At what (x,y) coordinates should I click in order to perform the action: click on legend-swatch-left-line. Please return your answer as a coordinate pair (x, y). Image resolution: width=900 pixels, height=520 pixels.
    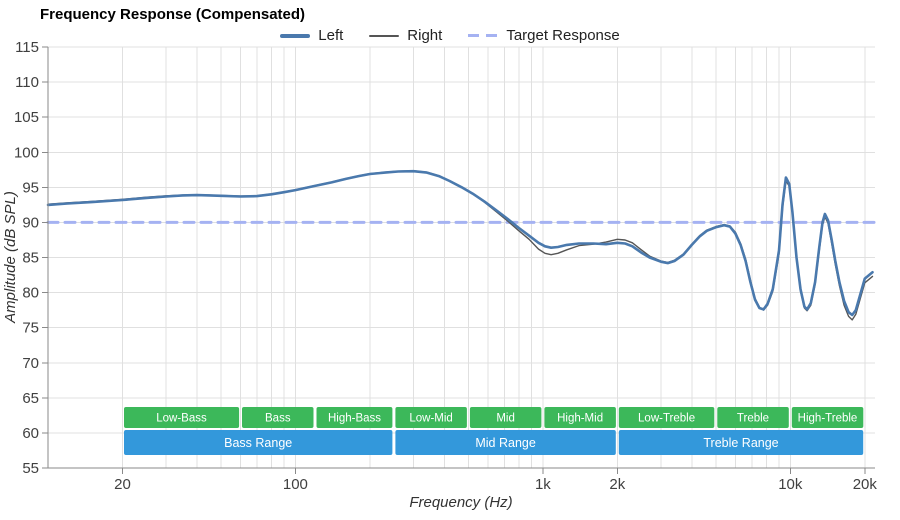
    Looking at the image, I should click on (295, 35).